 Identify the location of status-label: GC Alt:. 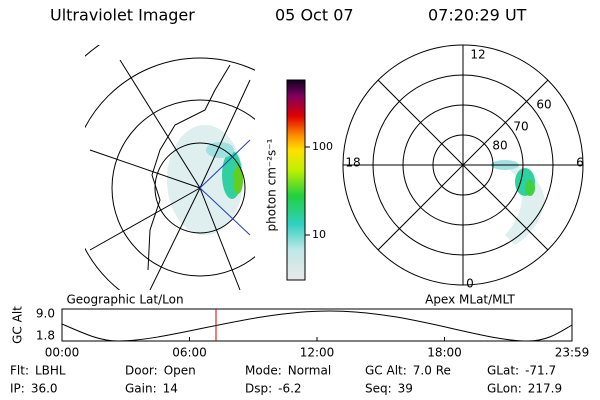
(386, 371).